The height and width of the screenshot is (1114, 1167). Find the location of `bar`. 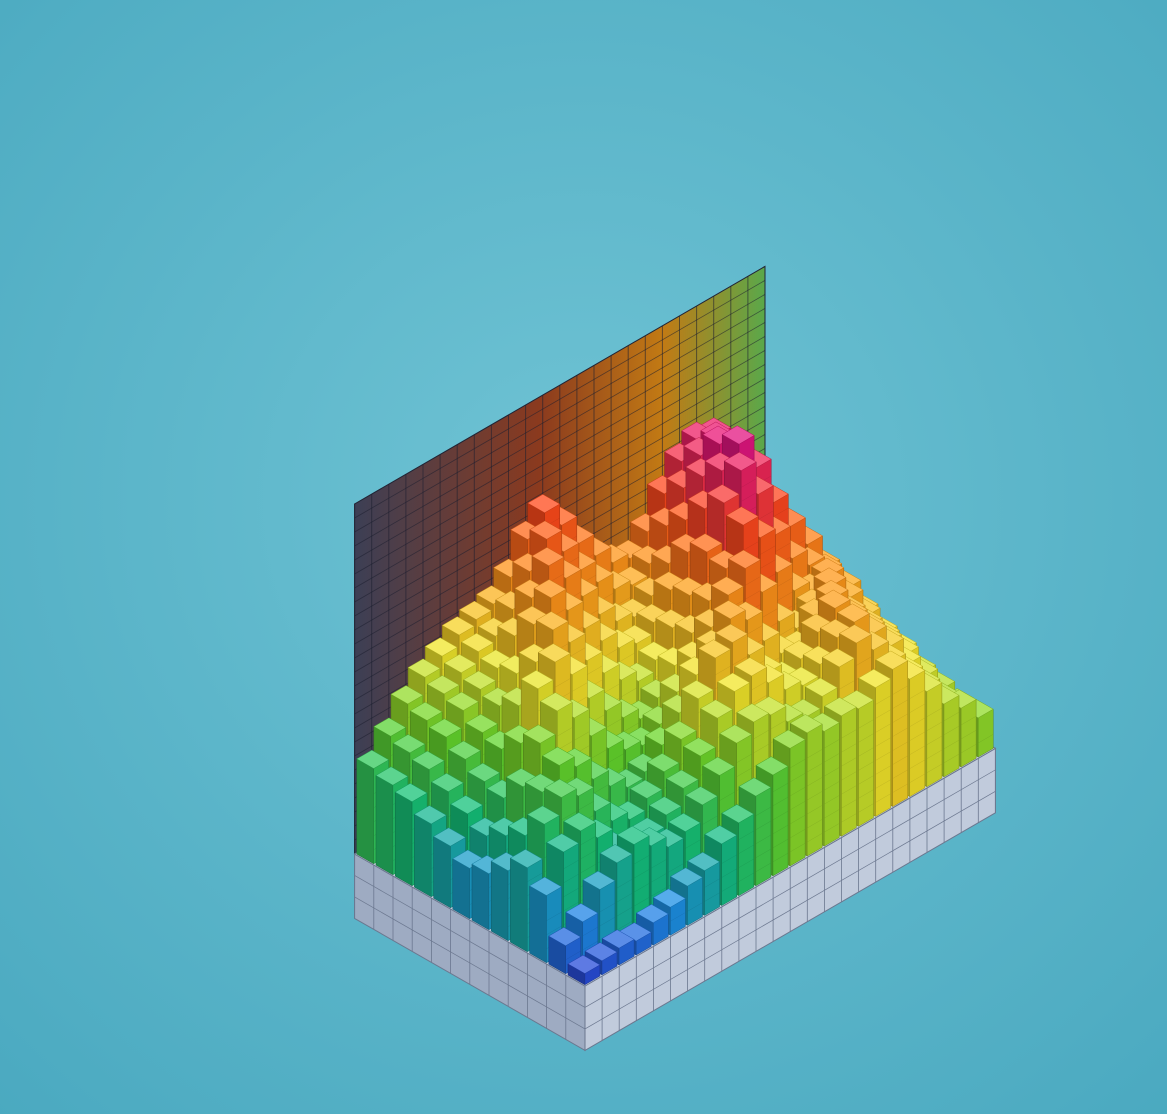

bar is located at coordinates (584, 970).